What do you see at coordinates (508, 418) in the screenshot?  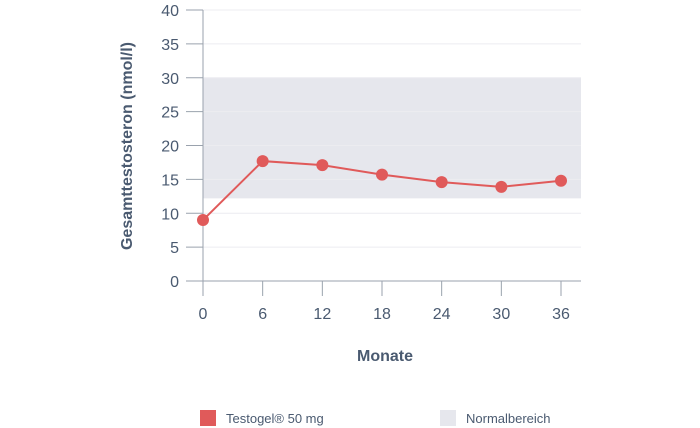 I see `legend-label-normal-range: Normalbereich` at bounding box center [508, 418].